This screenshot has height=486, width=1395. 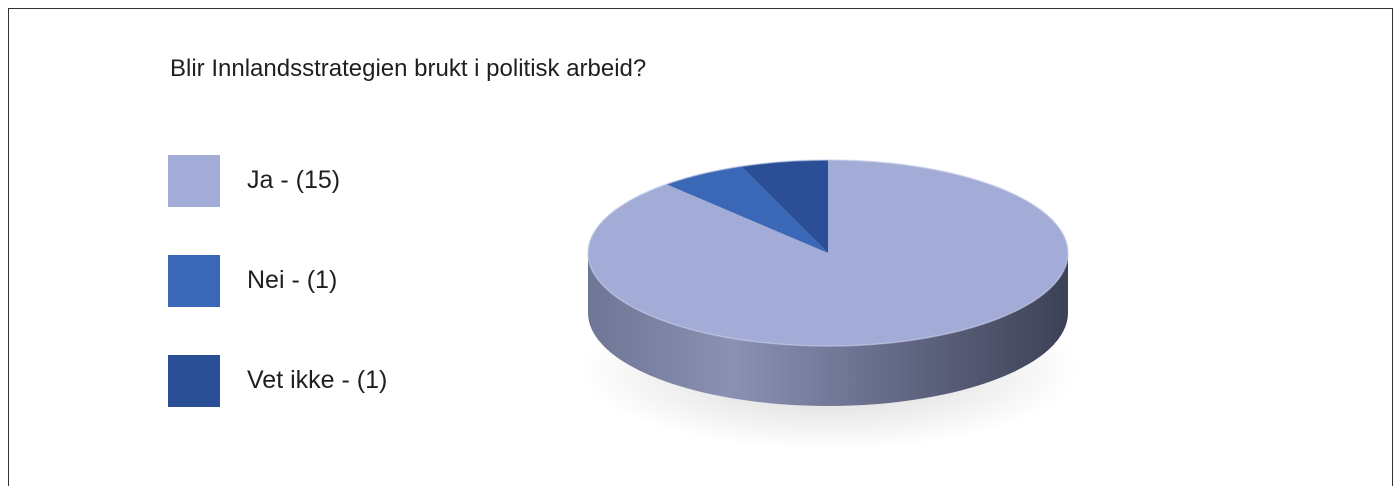 I want to click on legend-swatch-ja, so click(x=194, y=181).